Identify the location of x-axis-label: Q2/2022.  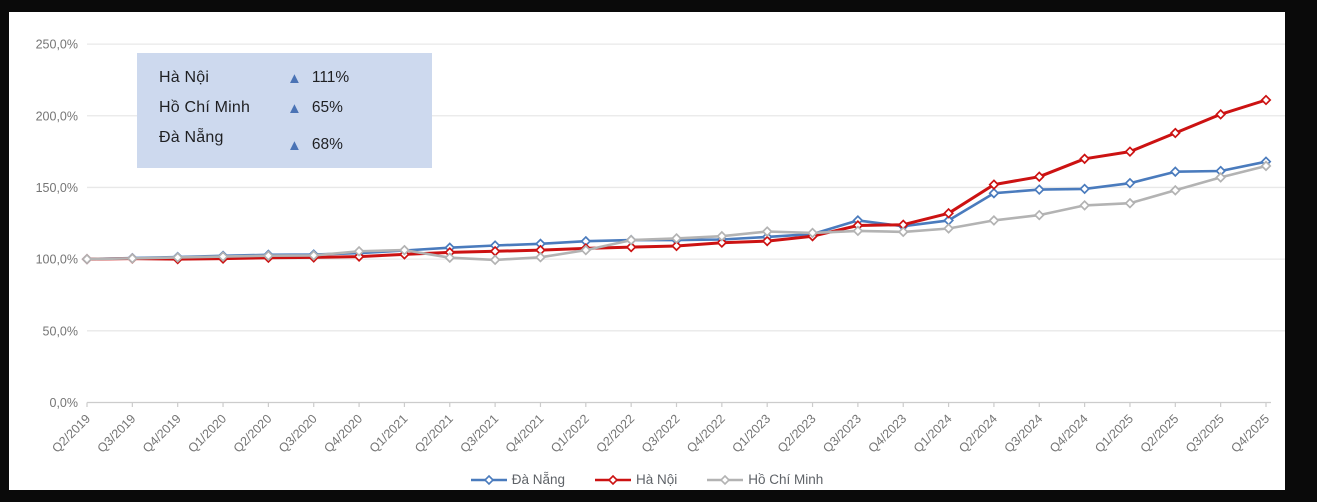
(615, 434).